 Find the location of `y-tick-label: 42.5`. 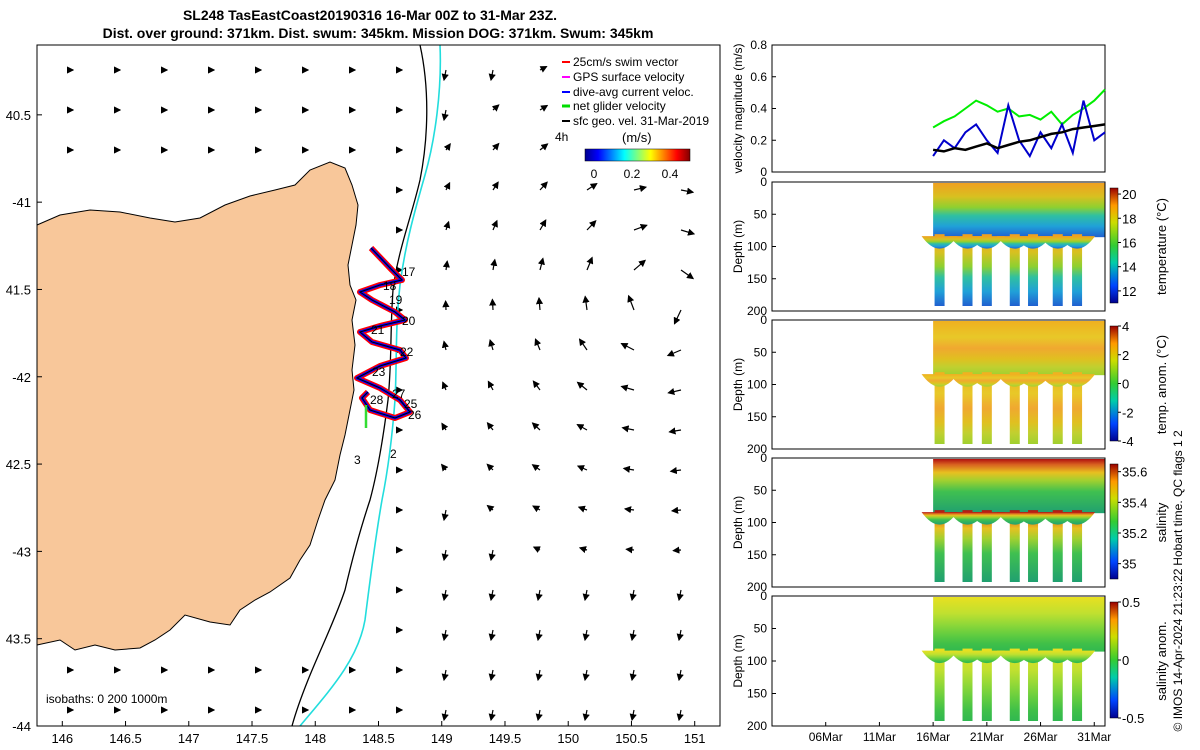

y-tick-label: 42.5 is located at coordinates (18, 464).